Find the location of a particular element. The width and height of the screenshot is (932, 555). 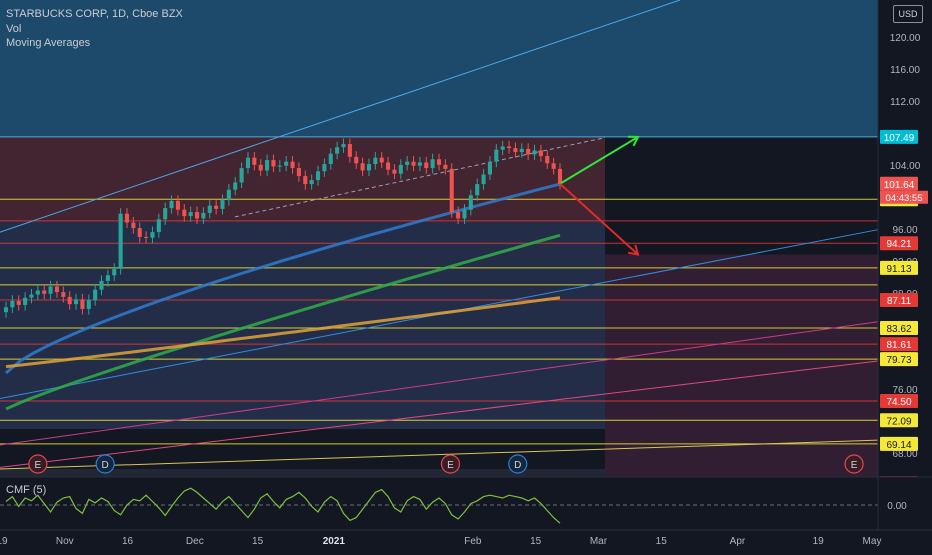

trend-line-gold is located at coordinates (439, 454).